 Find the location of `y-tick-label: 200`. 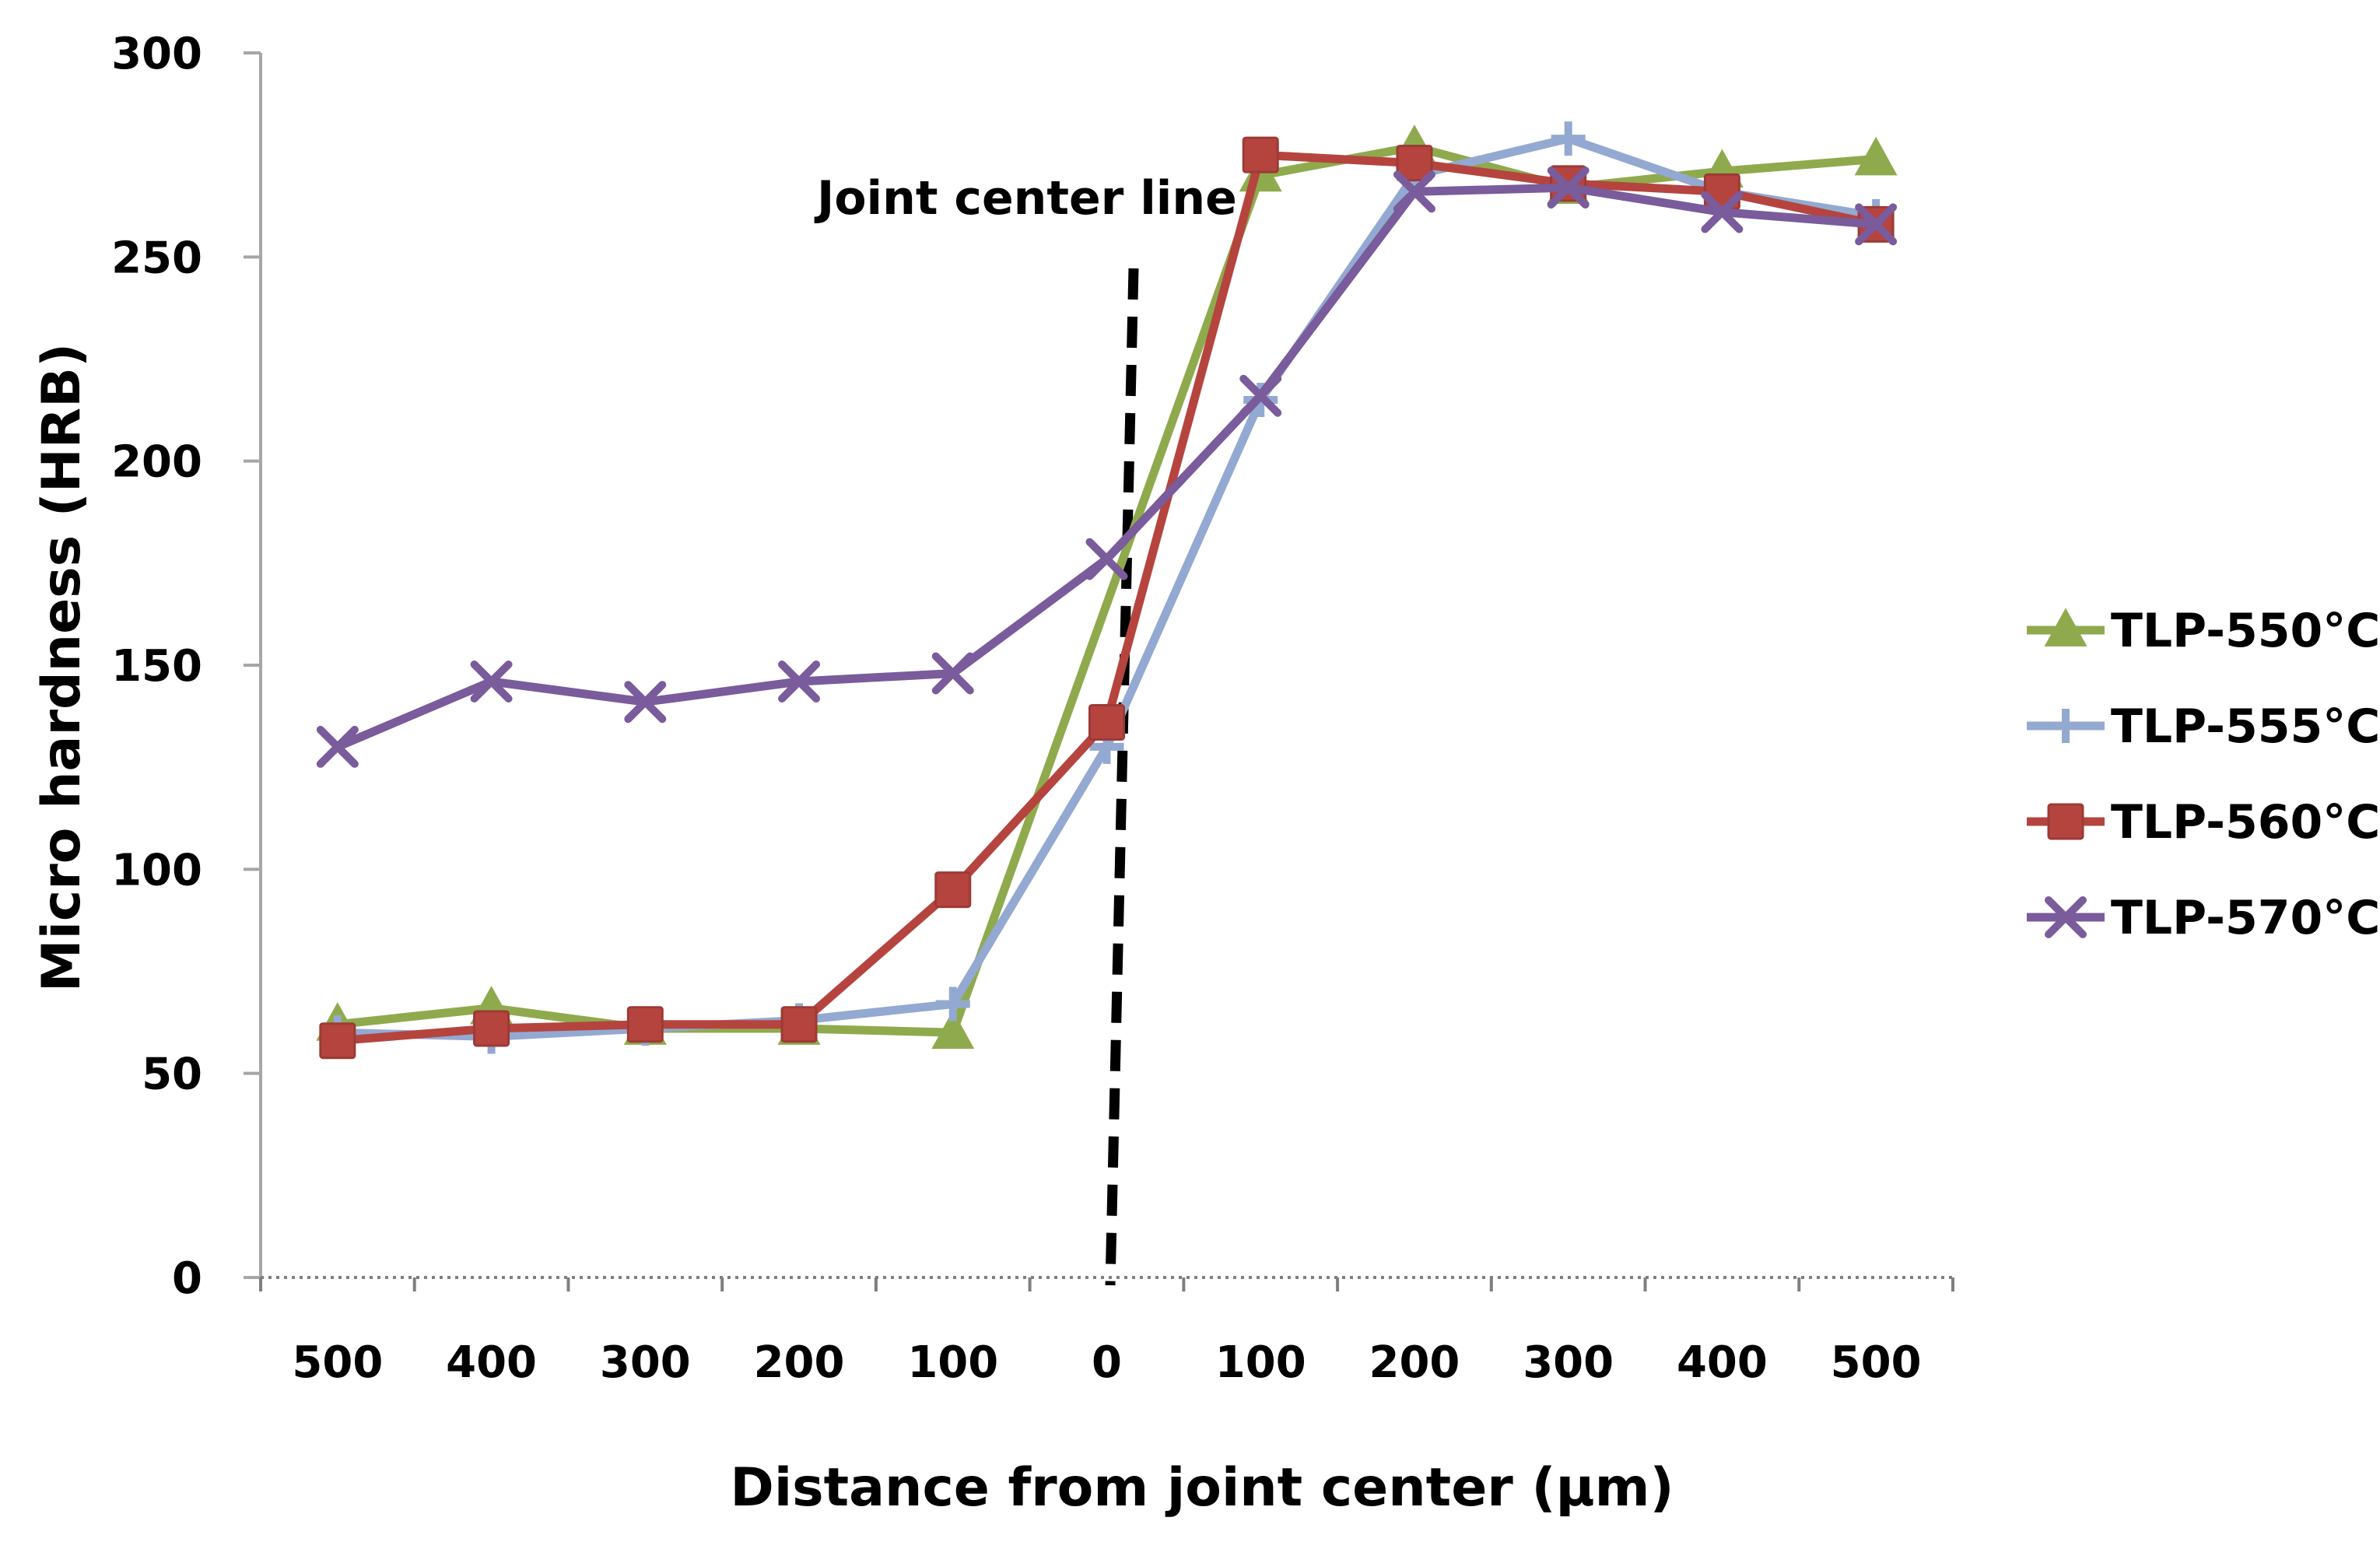

y-tick-label: 200 is located at coordinates (157, 462).